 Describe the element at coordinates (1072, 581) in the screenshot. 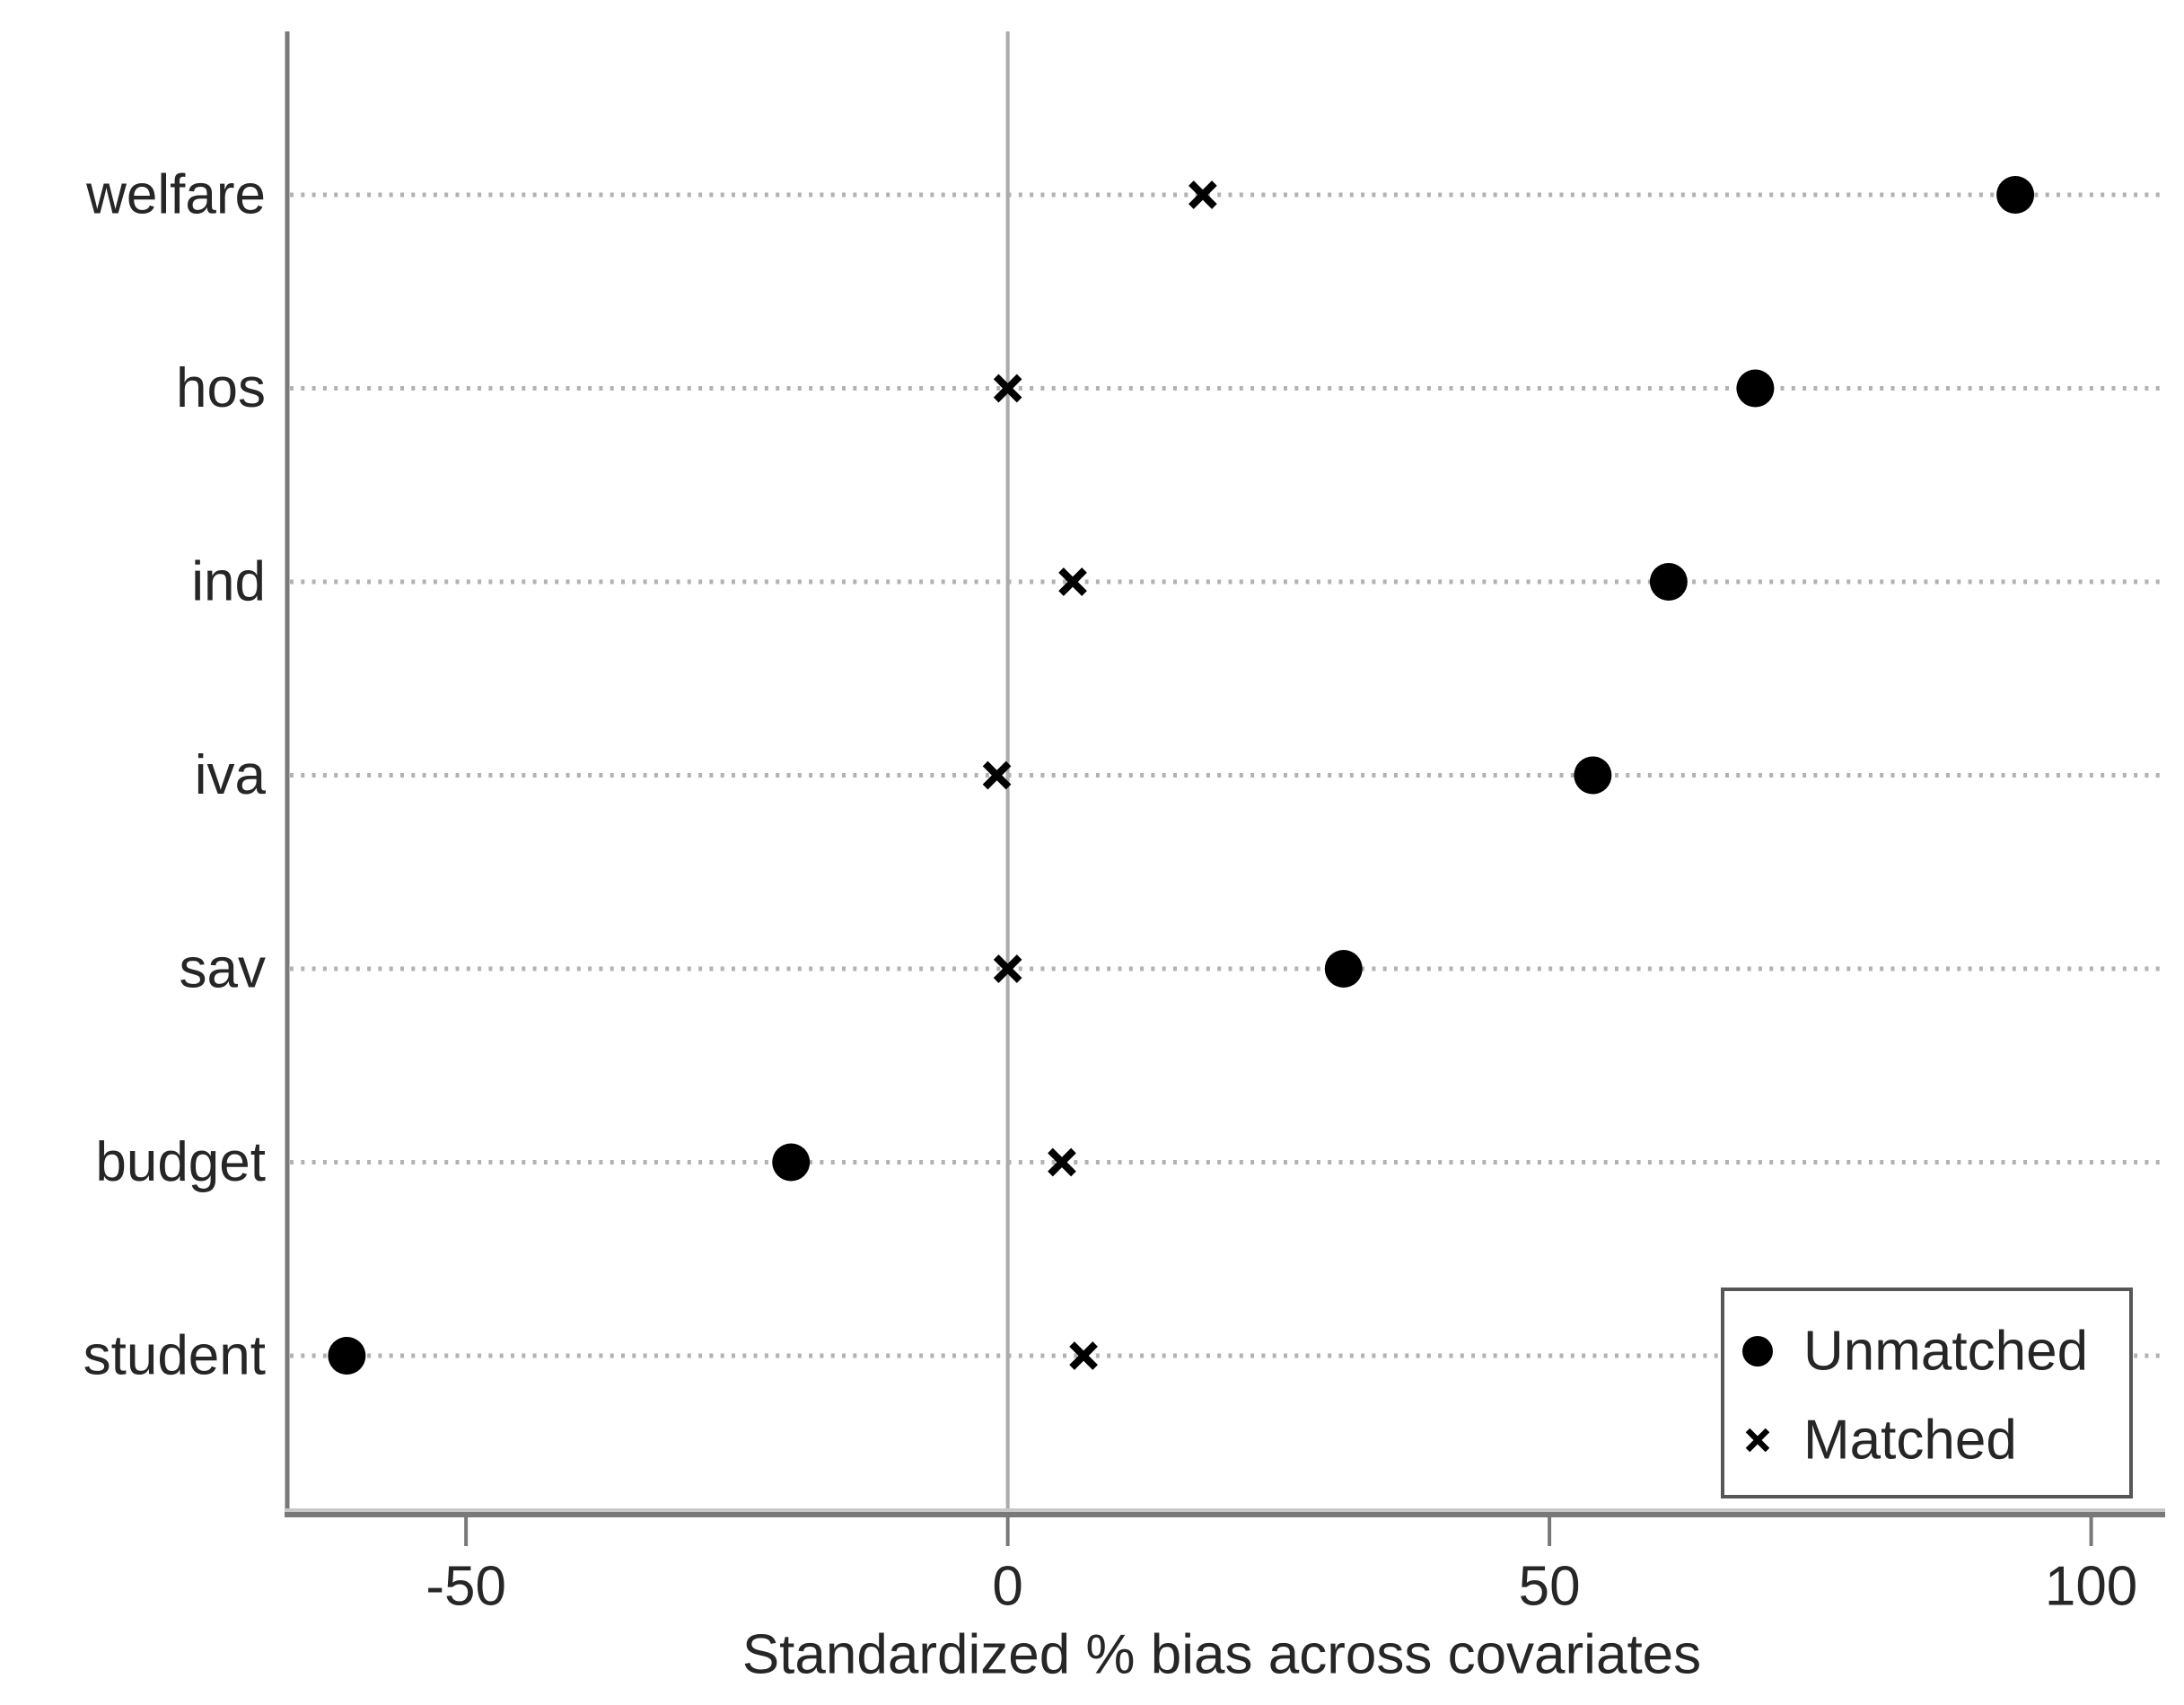

I see `matched-marker-ind` at that location.